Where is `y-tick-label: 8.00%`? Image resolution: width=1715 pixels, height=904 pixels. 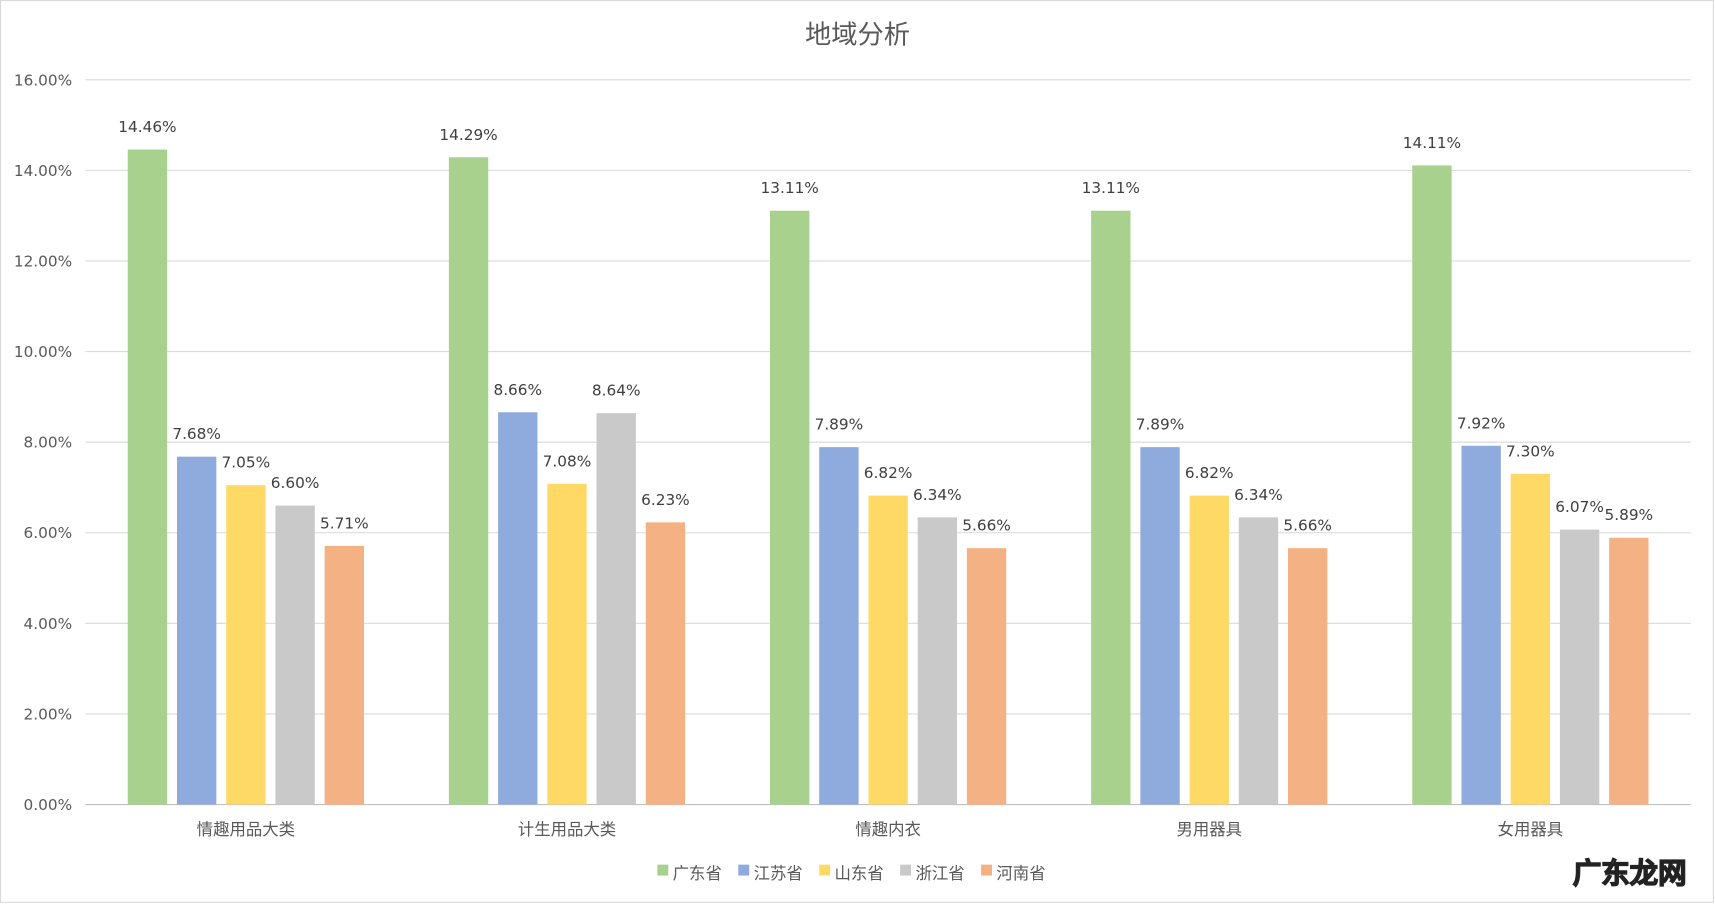 y-tick-label: 8.00% is located at coordinates (48, 443).